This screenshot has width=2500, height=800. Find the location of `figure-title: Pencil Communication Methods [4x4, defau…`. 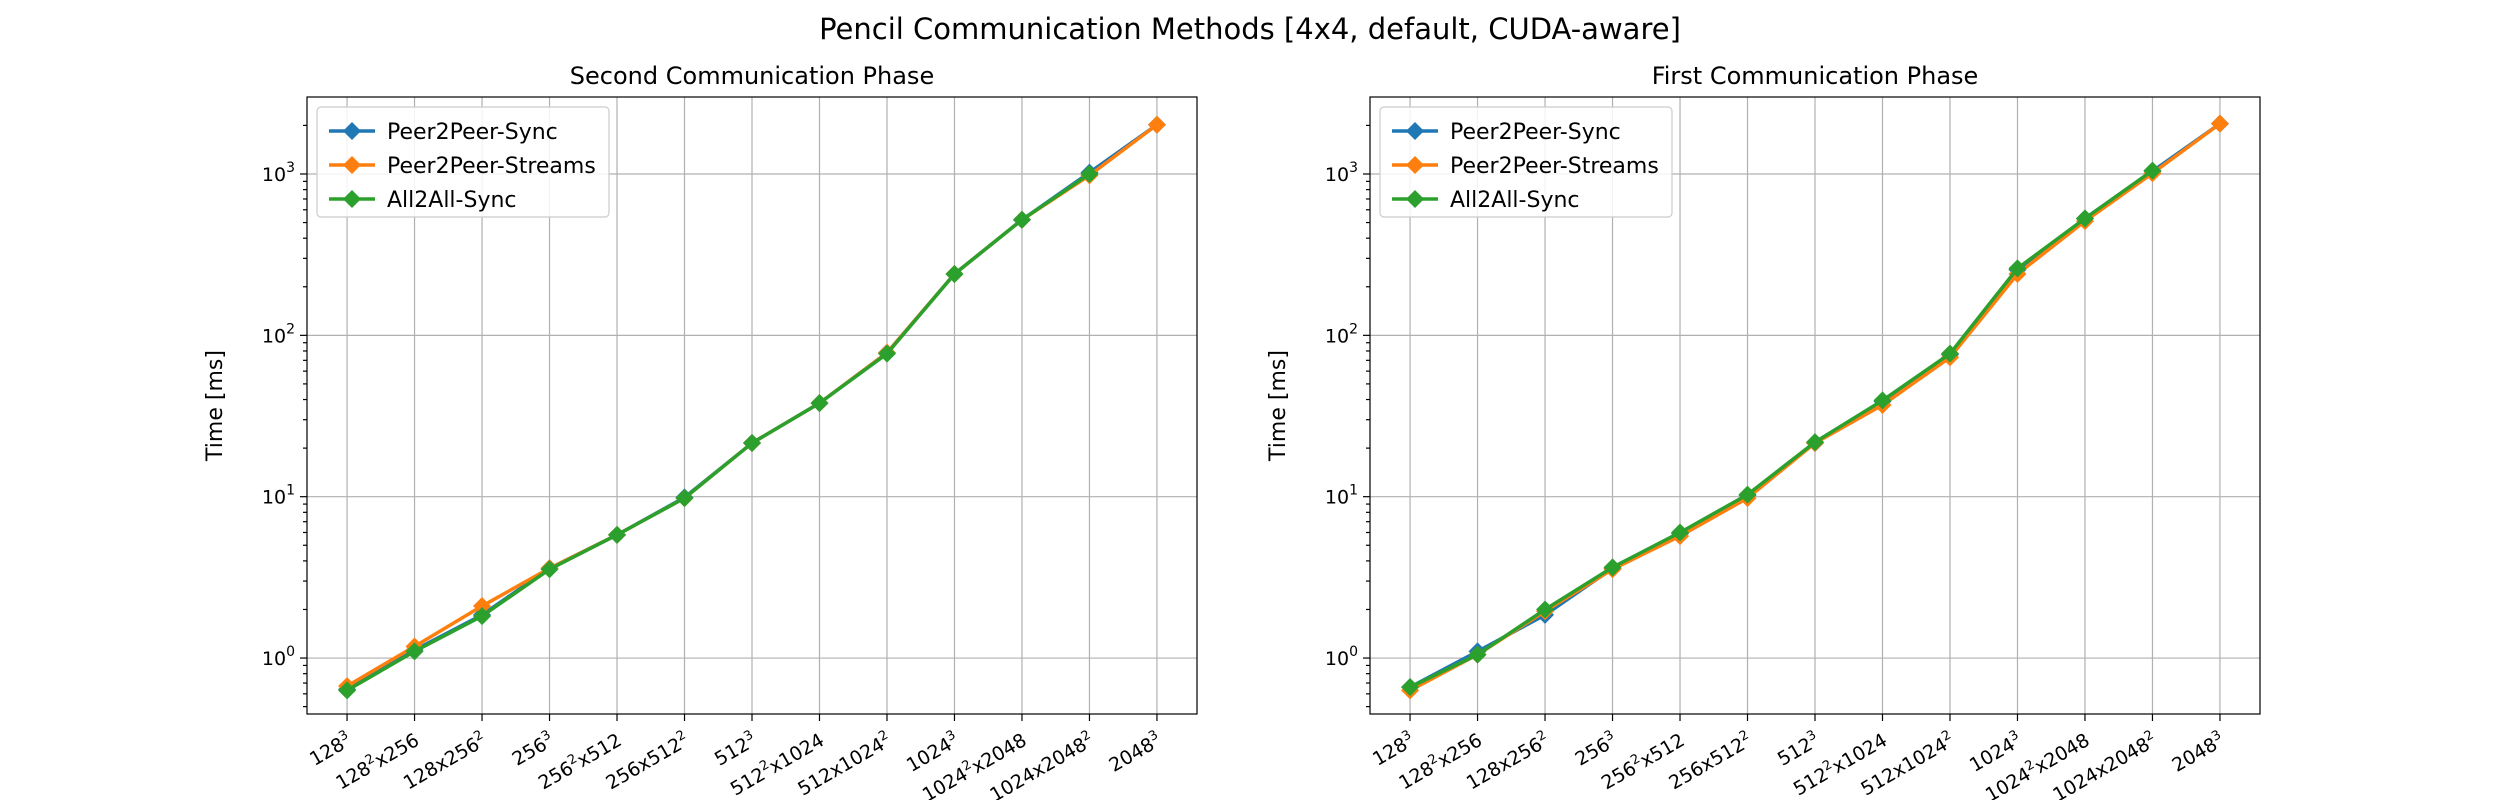

figure-title: Pencil Communication Methods [4x4, defau… is located at coordinates (1250, 29).